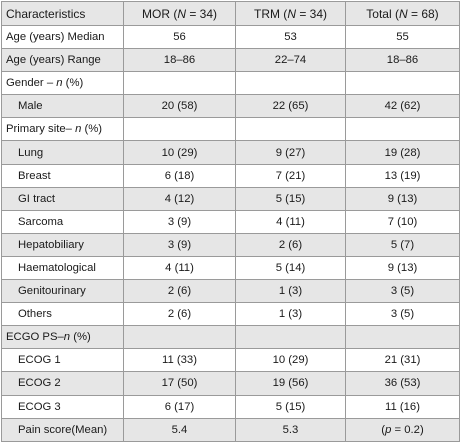 The height and width of the screenshot is (442, 460). Describe the element at coordinates (62, 13) in the screenshot. I see `header-characteristics: Characteristics` at that location.